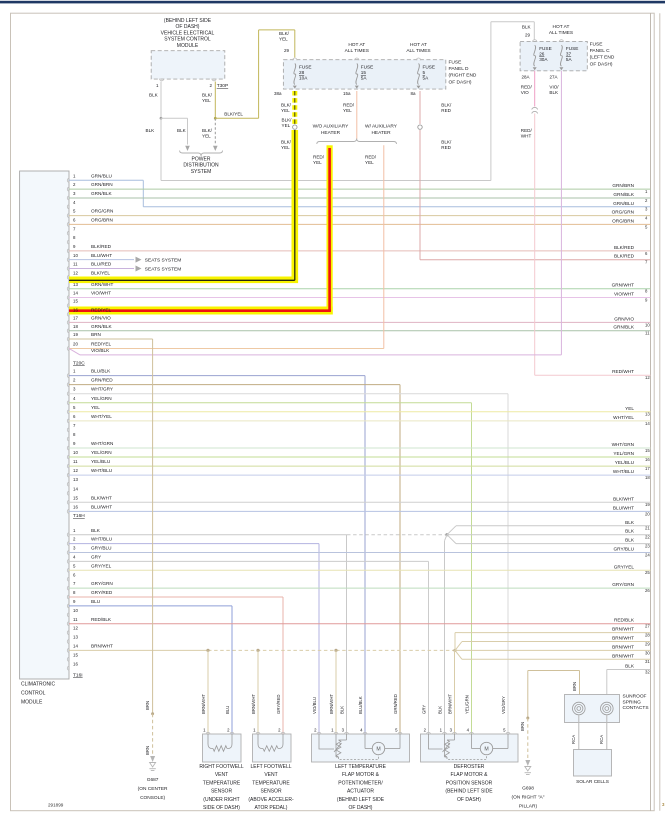 This screenshot has height=837, width=665. I want to click on svg-text: SIDE OF DASH), so click(221, 808).